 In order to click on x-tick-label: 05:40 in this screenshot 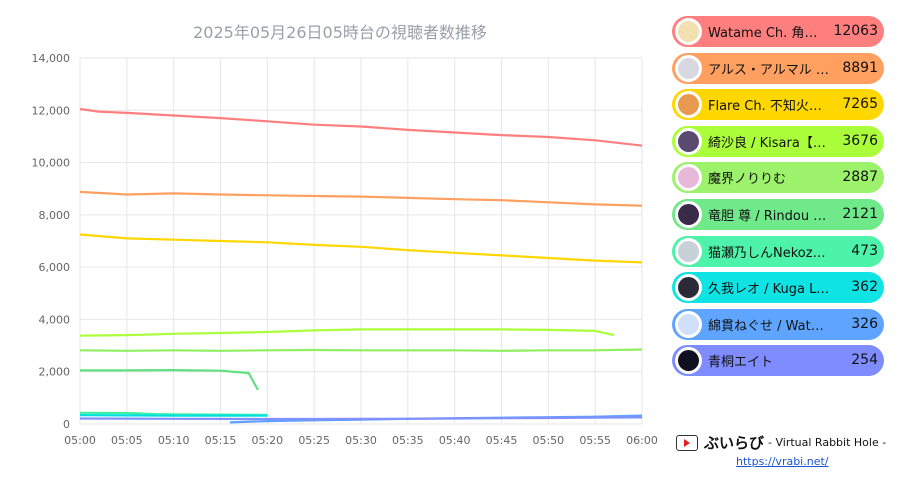, I will do `click(455, 440)`.